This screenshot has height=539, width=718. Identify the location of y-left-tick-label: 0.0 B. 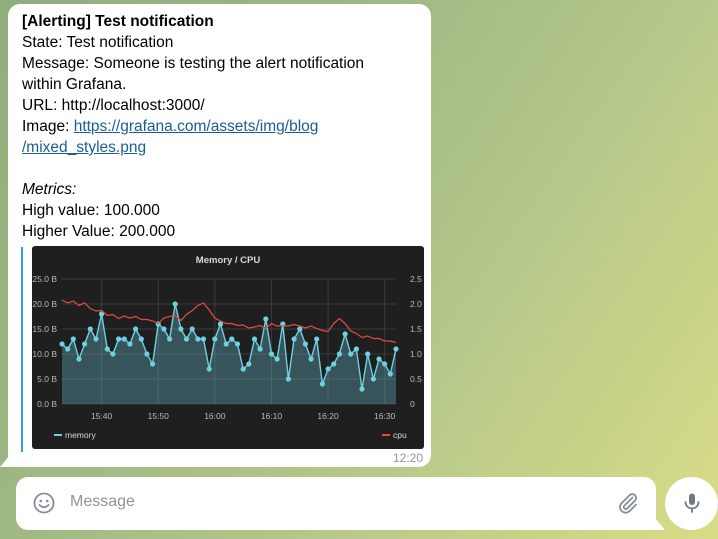
(47, 404).